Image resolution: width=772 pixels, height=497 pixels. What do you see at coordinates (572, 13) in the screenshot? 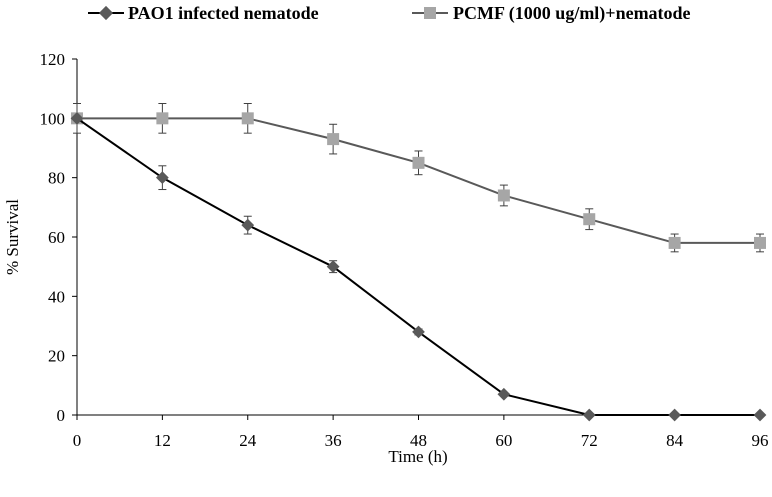
I see `legend-label-pcmf: PCMF (1000 ug/ml)+nematode` at bounding box center [572, 13].